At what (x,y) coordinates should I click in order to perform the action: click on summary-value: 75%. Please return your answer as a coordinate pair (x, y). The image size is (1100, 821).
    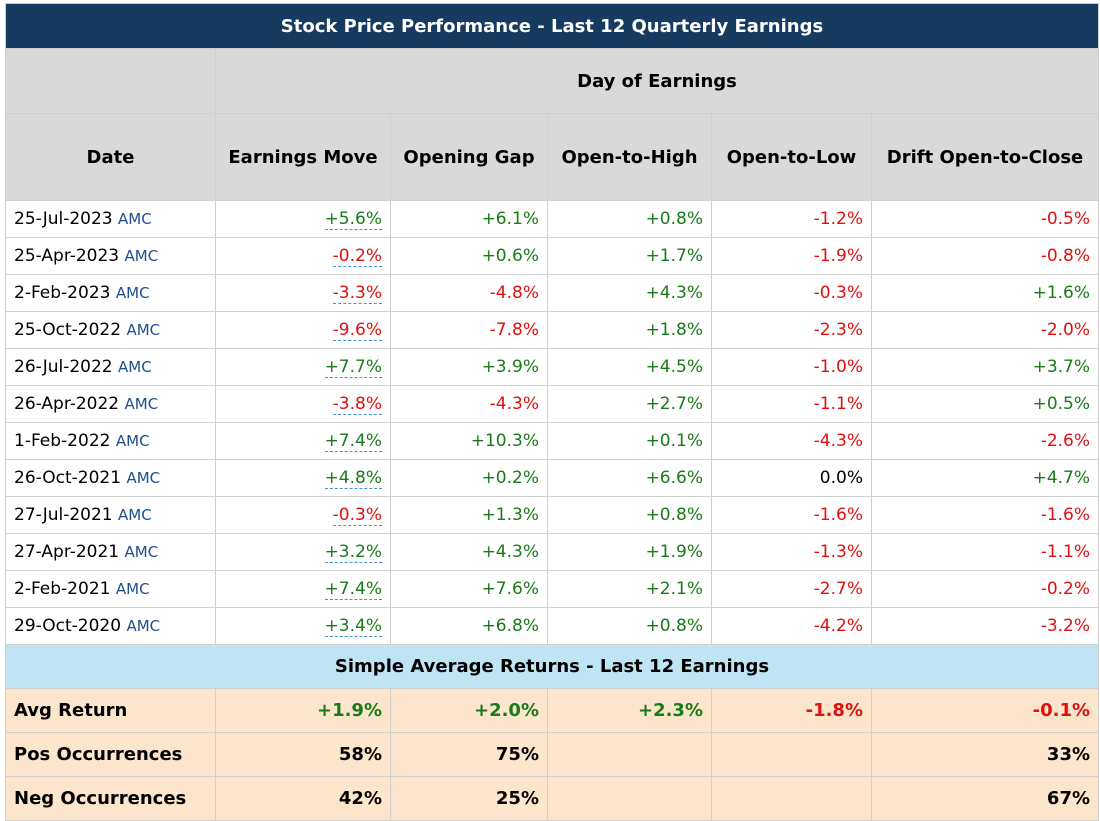
    Looking at the image, I should click on (469, 754).